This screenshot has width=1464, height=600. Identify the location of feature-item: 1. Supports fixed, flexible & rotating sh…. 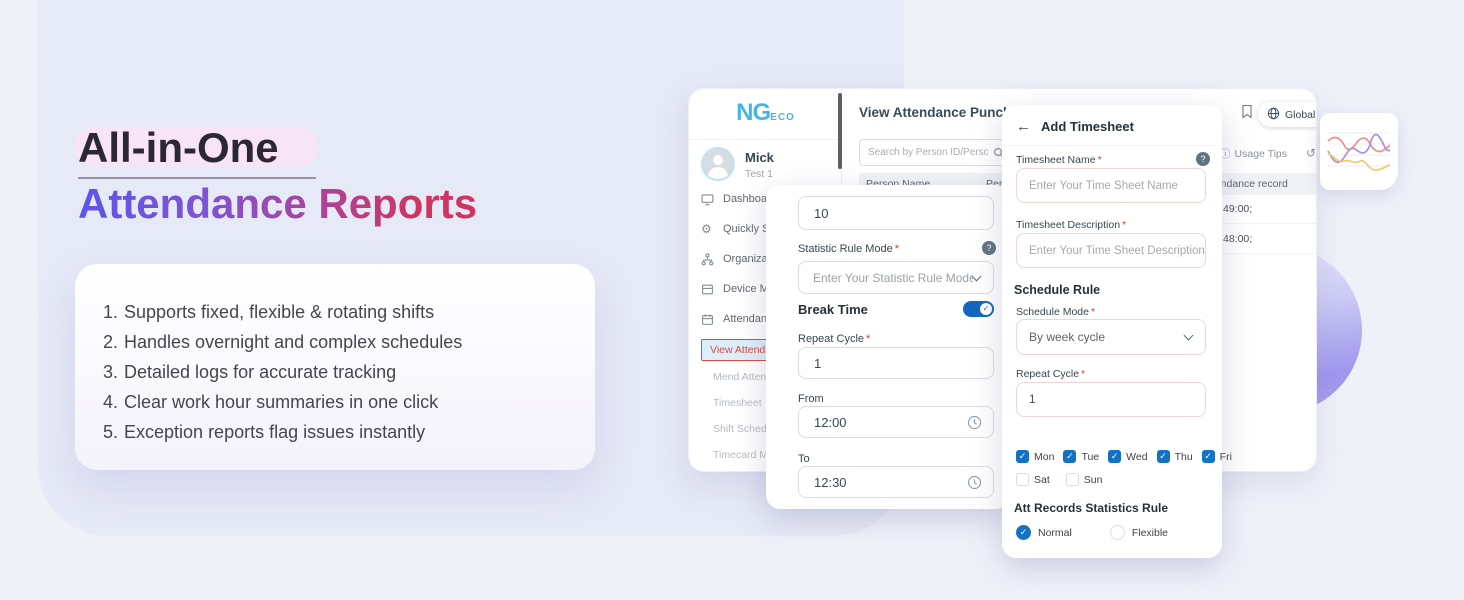
(269, 312).